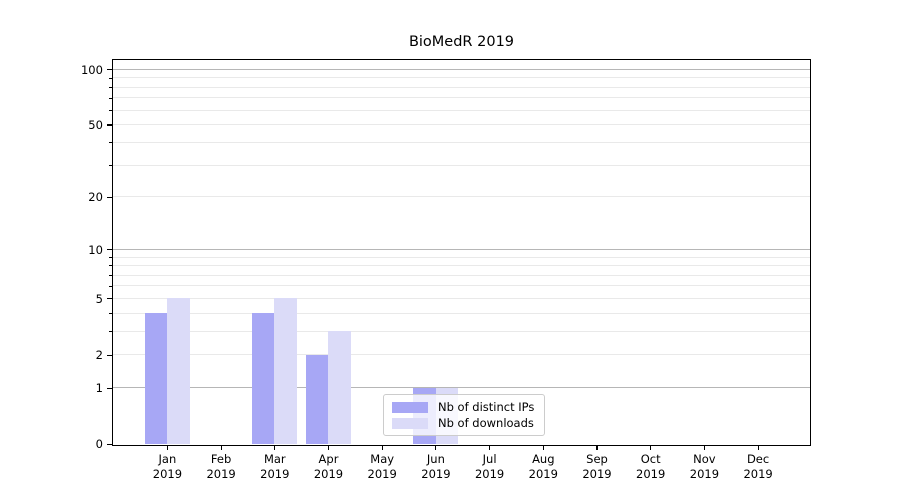 Image resolution: width=900 pixels, height=500 pixels. Describe the element at coordinates (99, 444) in the screenshot. I see `y-axis-tick-label: 0` at that location.